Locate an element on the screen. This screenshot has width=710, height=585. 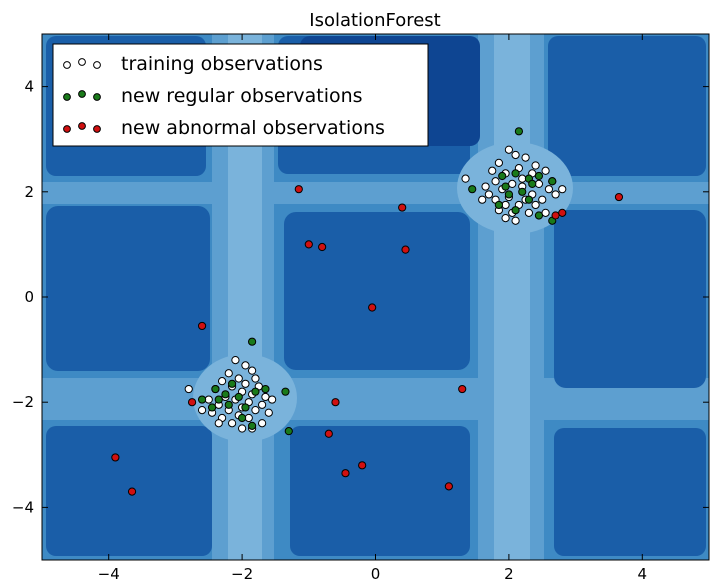
legend-label-abnormal: new abnormal observations is located at coordinates (253, 128).